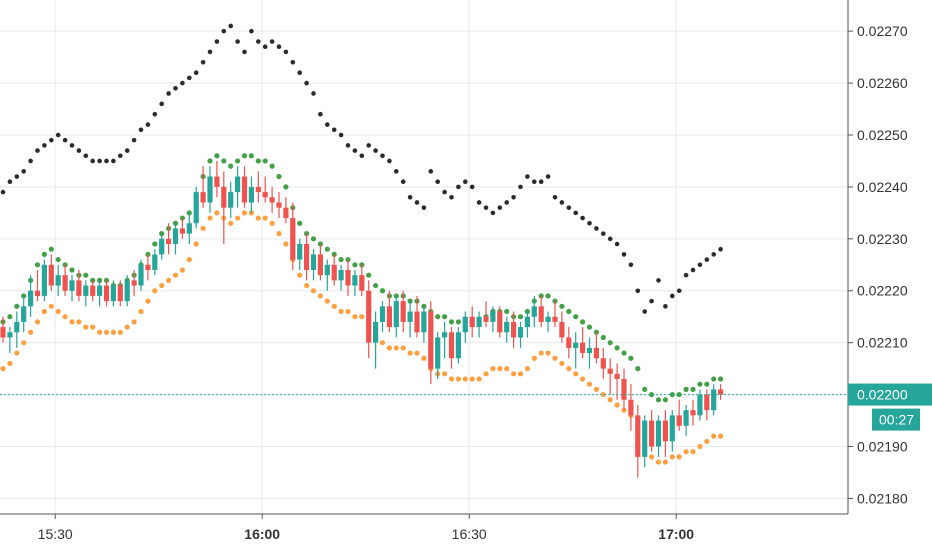  I want to click on y-tick-label: 0.02180, so click(882, 498).